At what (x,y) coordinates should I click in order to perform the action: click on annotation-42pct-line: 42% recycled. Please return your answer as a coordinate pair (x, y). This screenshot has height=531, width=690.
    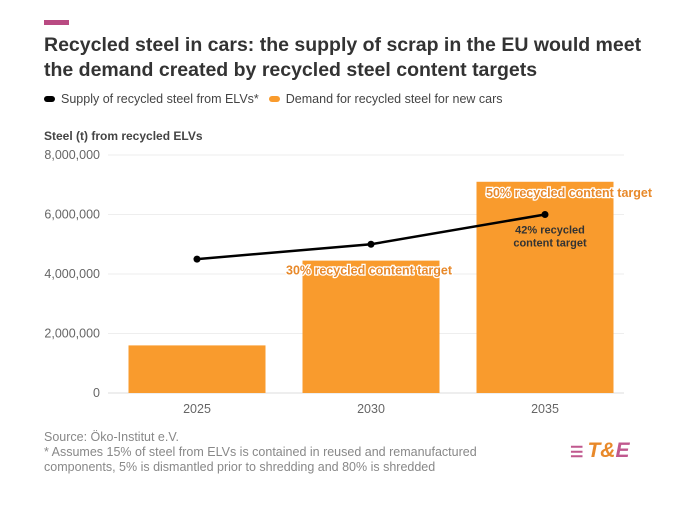
    Looking at the image, I should click on (550, 231).